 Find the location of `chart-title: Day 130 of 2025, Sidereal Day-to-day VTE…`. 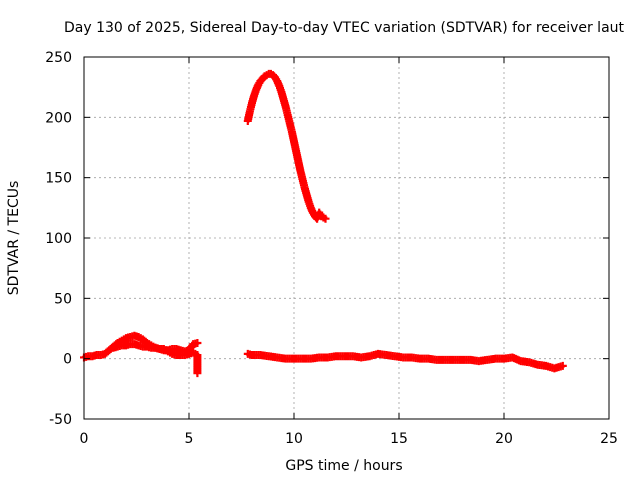

chart-title: Day 130 of 2025, Sidereal Day-to-day VTE… is located at coordinates (344, 28).